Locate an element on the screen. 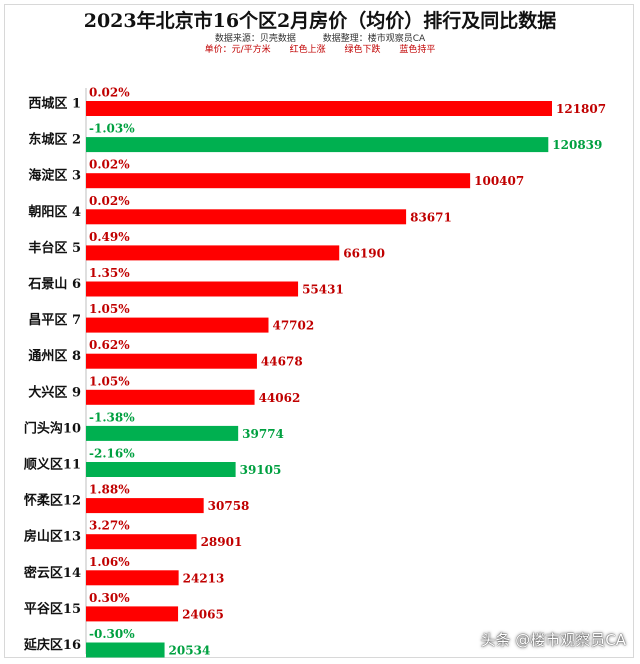  unit-legend-line: 单价：元/平方米 红色上涨 绿色下跌 蓝色持平 is located at coordinates (320, 48).